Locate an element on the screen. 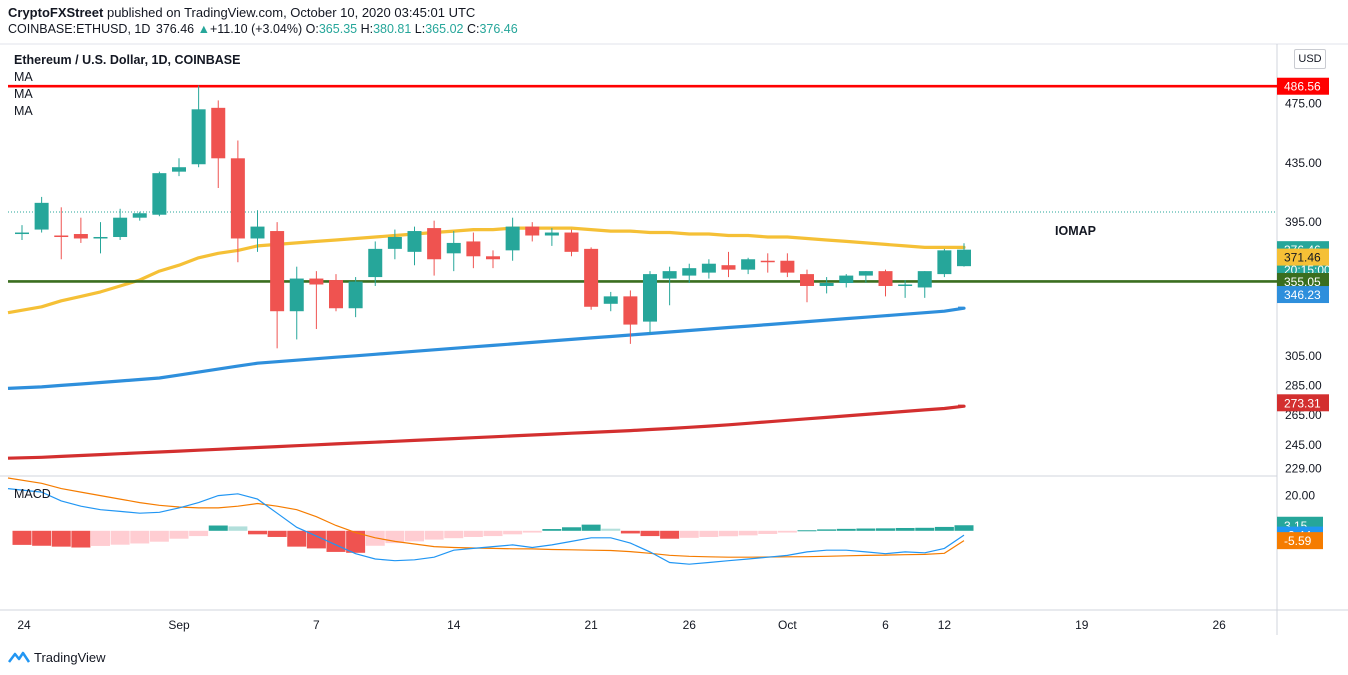  time-tick-label: 19 is located at coordinates (1082, 625).